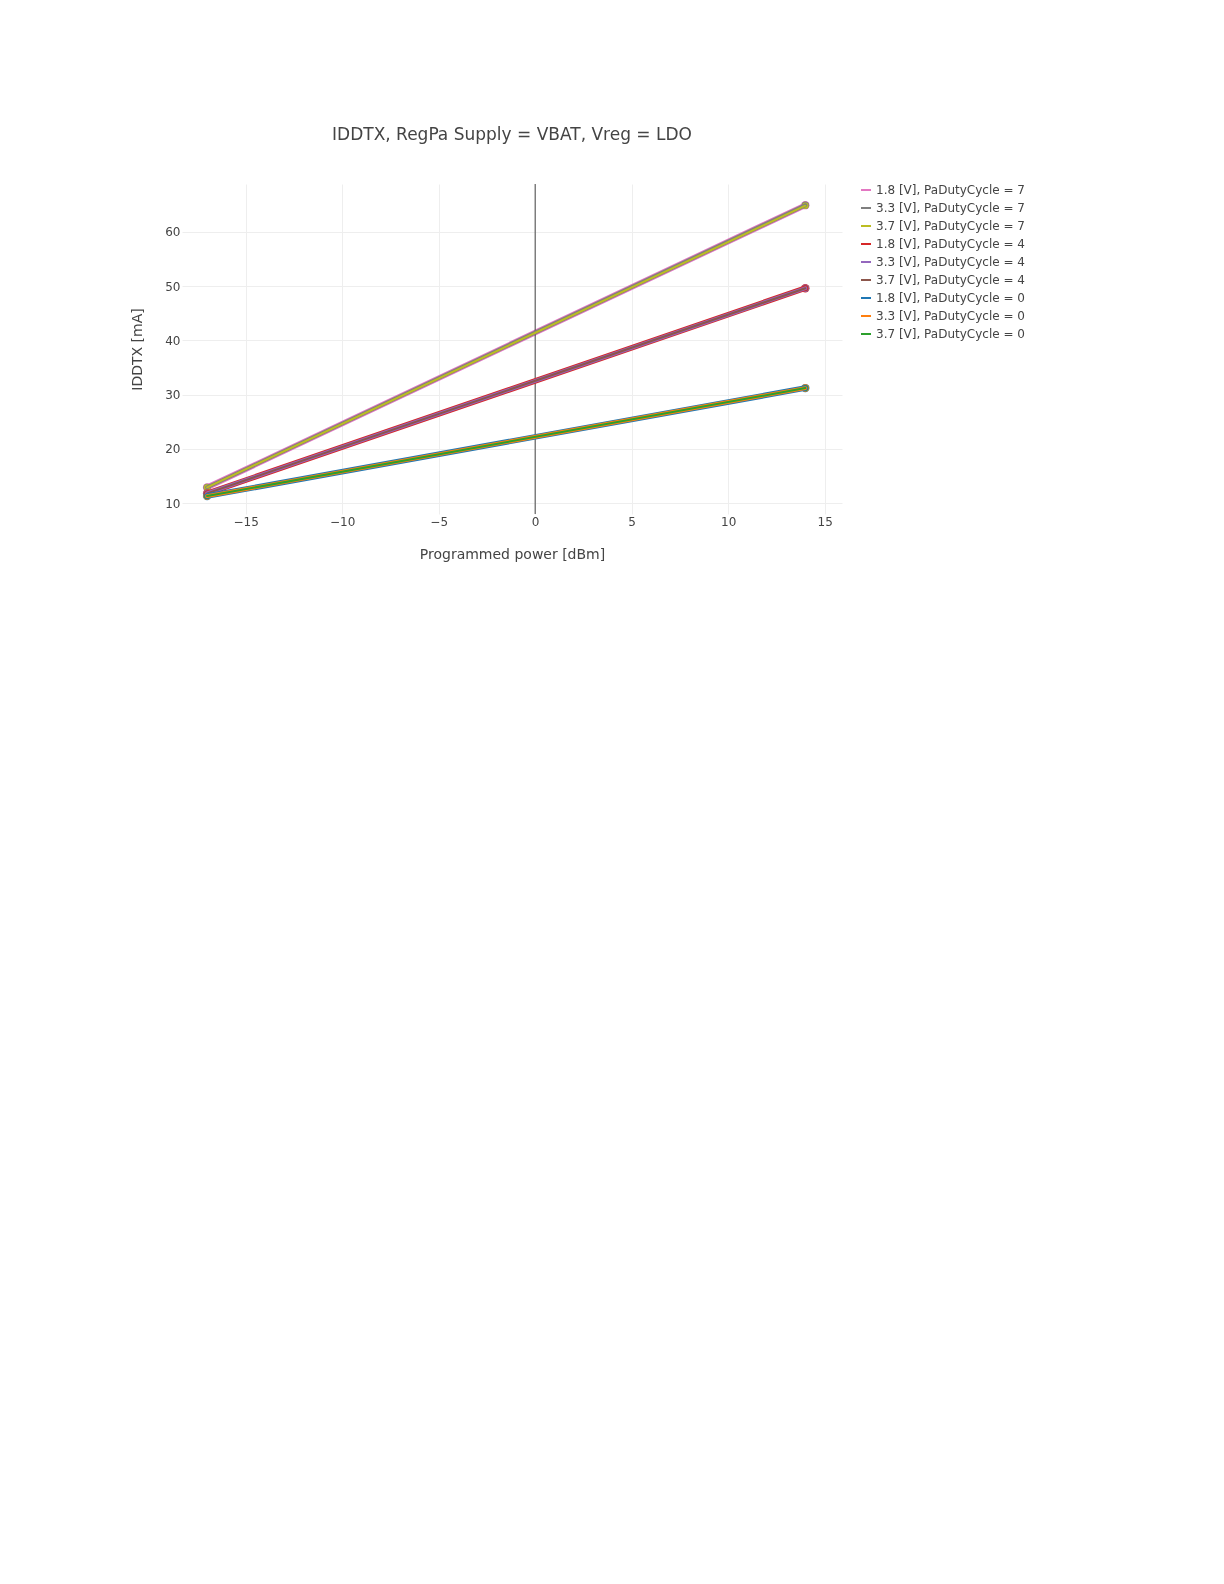 This screenshot has height=1584, width=1224. What do you see at coordinates (950, 208) in the screenshot?
I see `legend-label: 3.3 [V], PaDutyCycle = 7` at bounding box center [950, 208].